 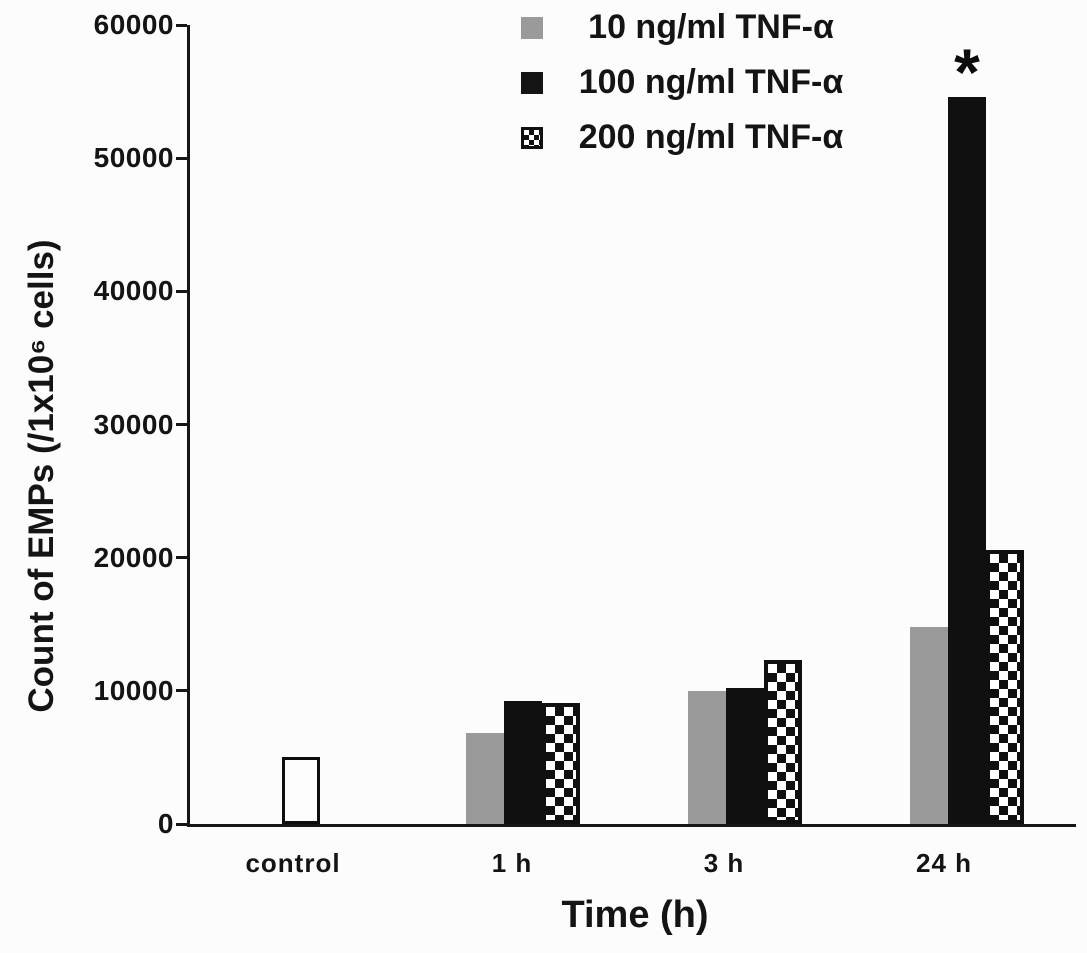 I want to click on legend-label-100-ng-ml-tnf: 100 ng/ml TNF-α, so click(x=711, y=82).